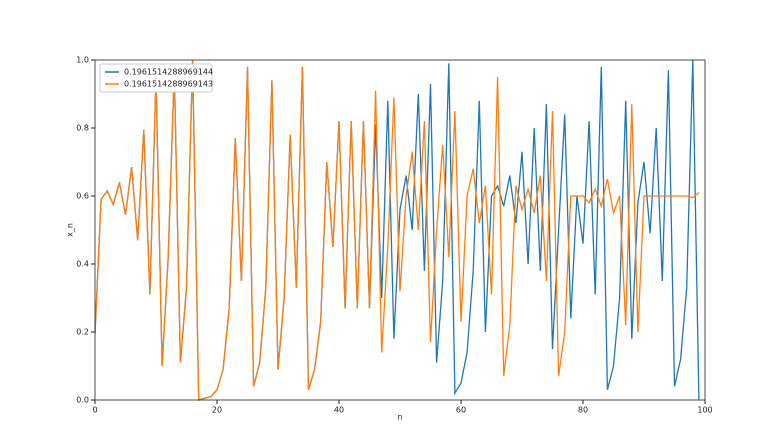  Describe the element at coordinates (94, 410) in the screenshot. I see `x-tick-label: 0` at that location.